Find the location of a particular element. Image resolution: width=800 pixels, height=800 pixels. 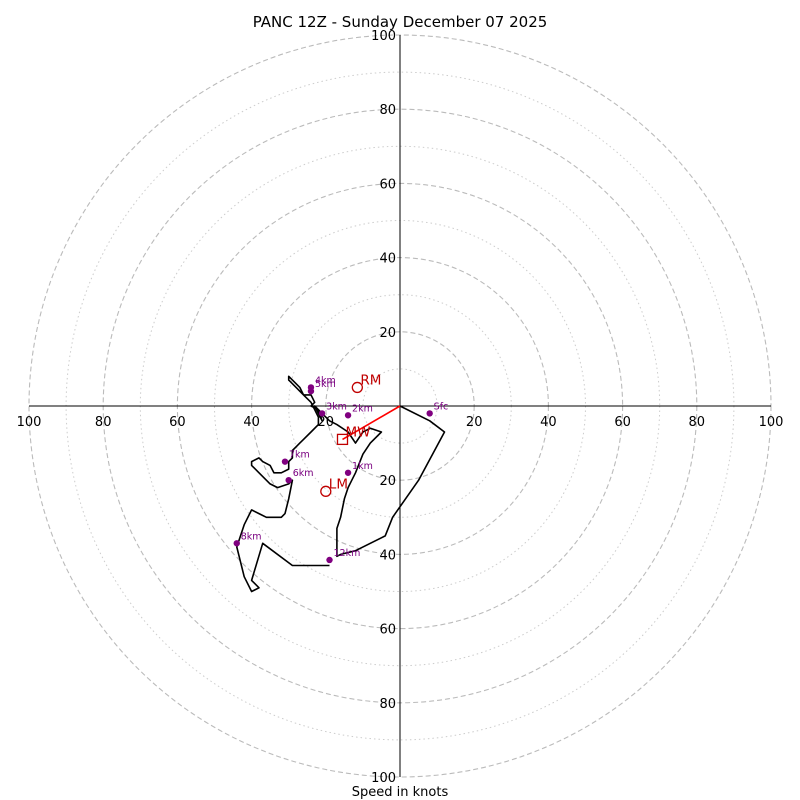

height-label-8km: 8km is located at coordinates (251, 536).